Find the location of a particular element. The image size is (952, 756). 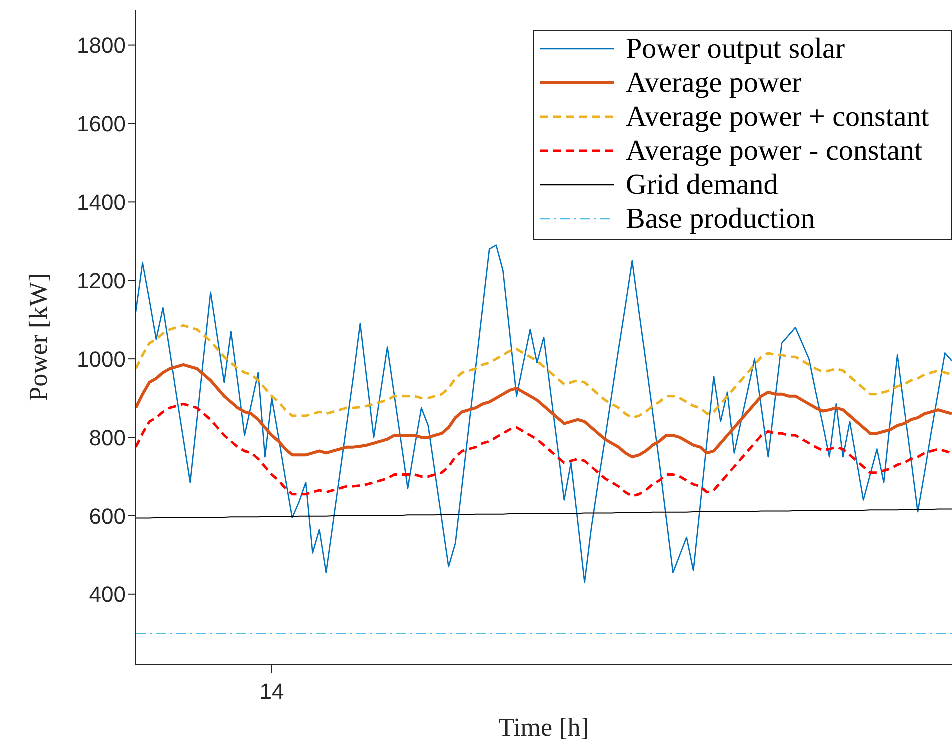

x-tick-label: 14 is located at coordinates (272, 691).